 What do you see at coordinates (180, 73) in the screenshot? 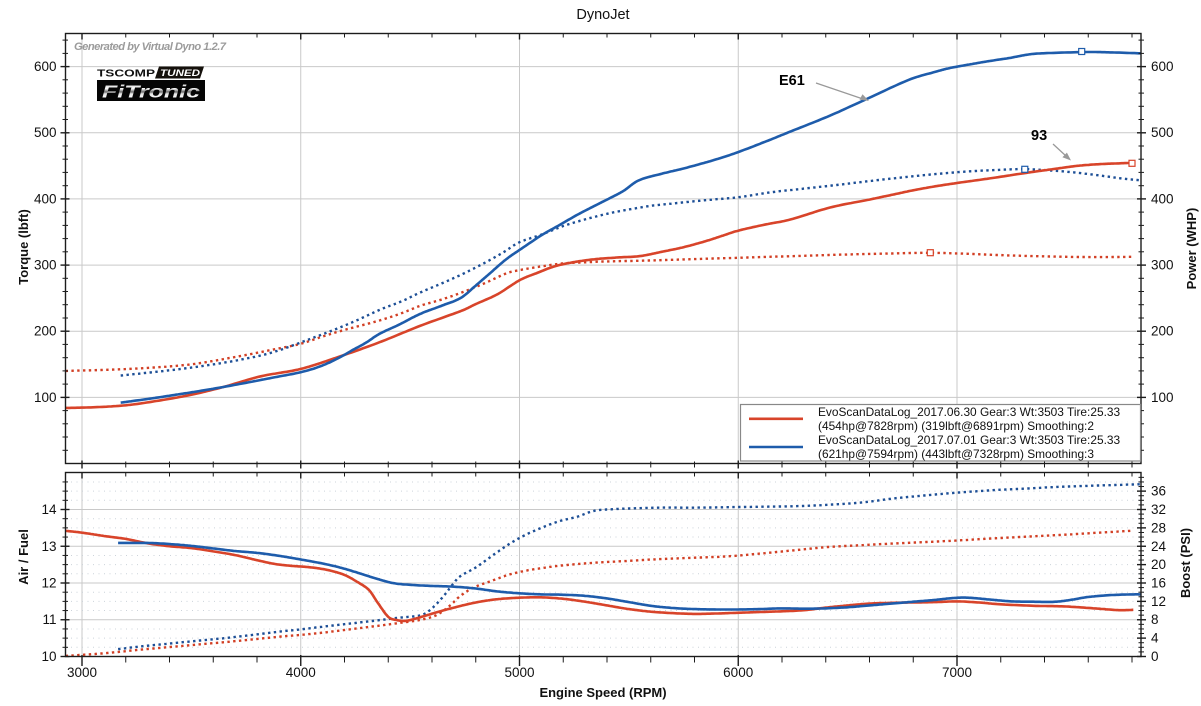
I see `svg-text: TUNED` at bounding box center [180, 73].